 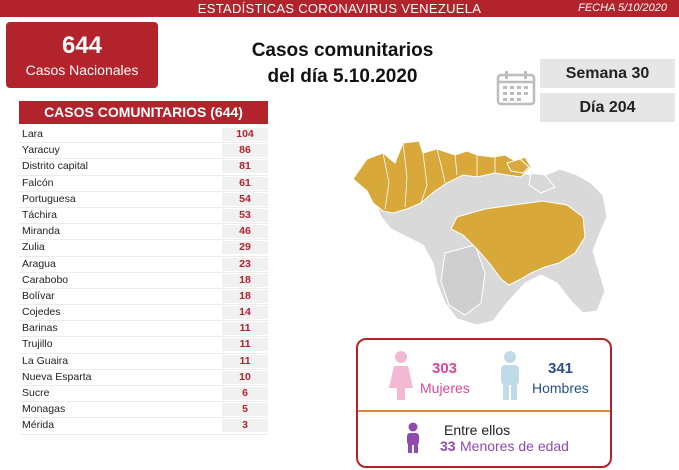 I want to click on report-date: FECHA 5/10/2020, so click(x=622, y=8).